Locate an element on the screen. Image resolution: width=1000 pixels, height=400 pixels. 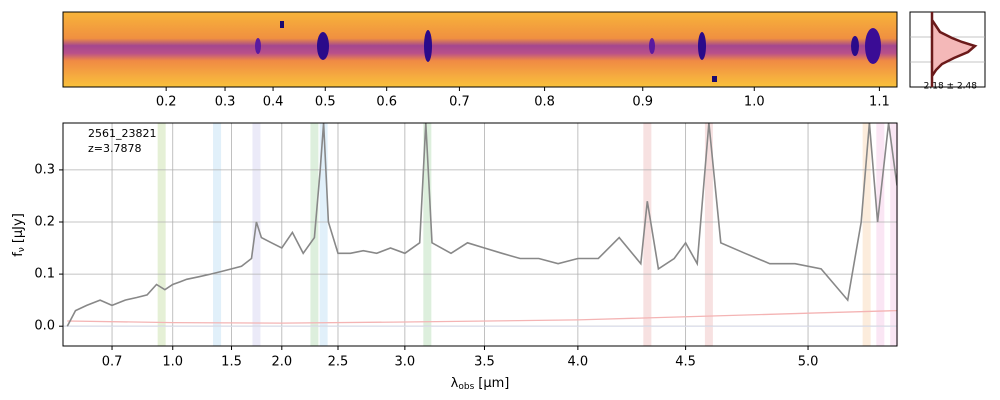
x-tick-label: 4.5 is located at coordinates (685, 362).